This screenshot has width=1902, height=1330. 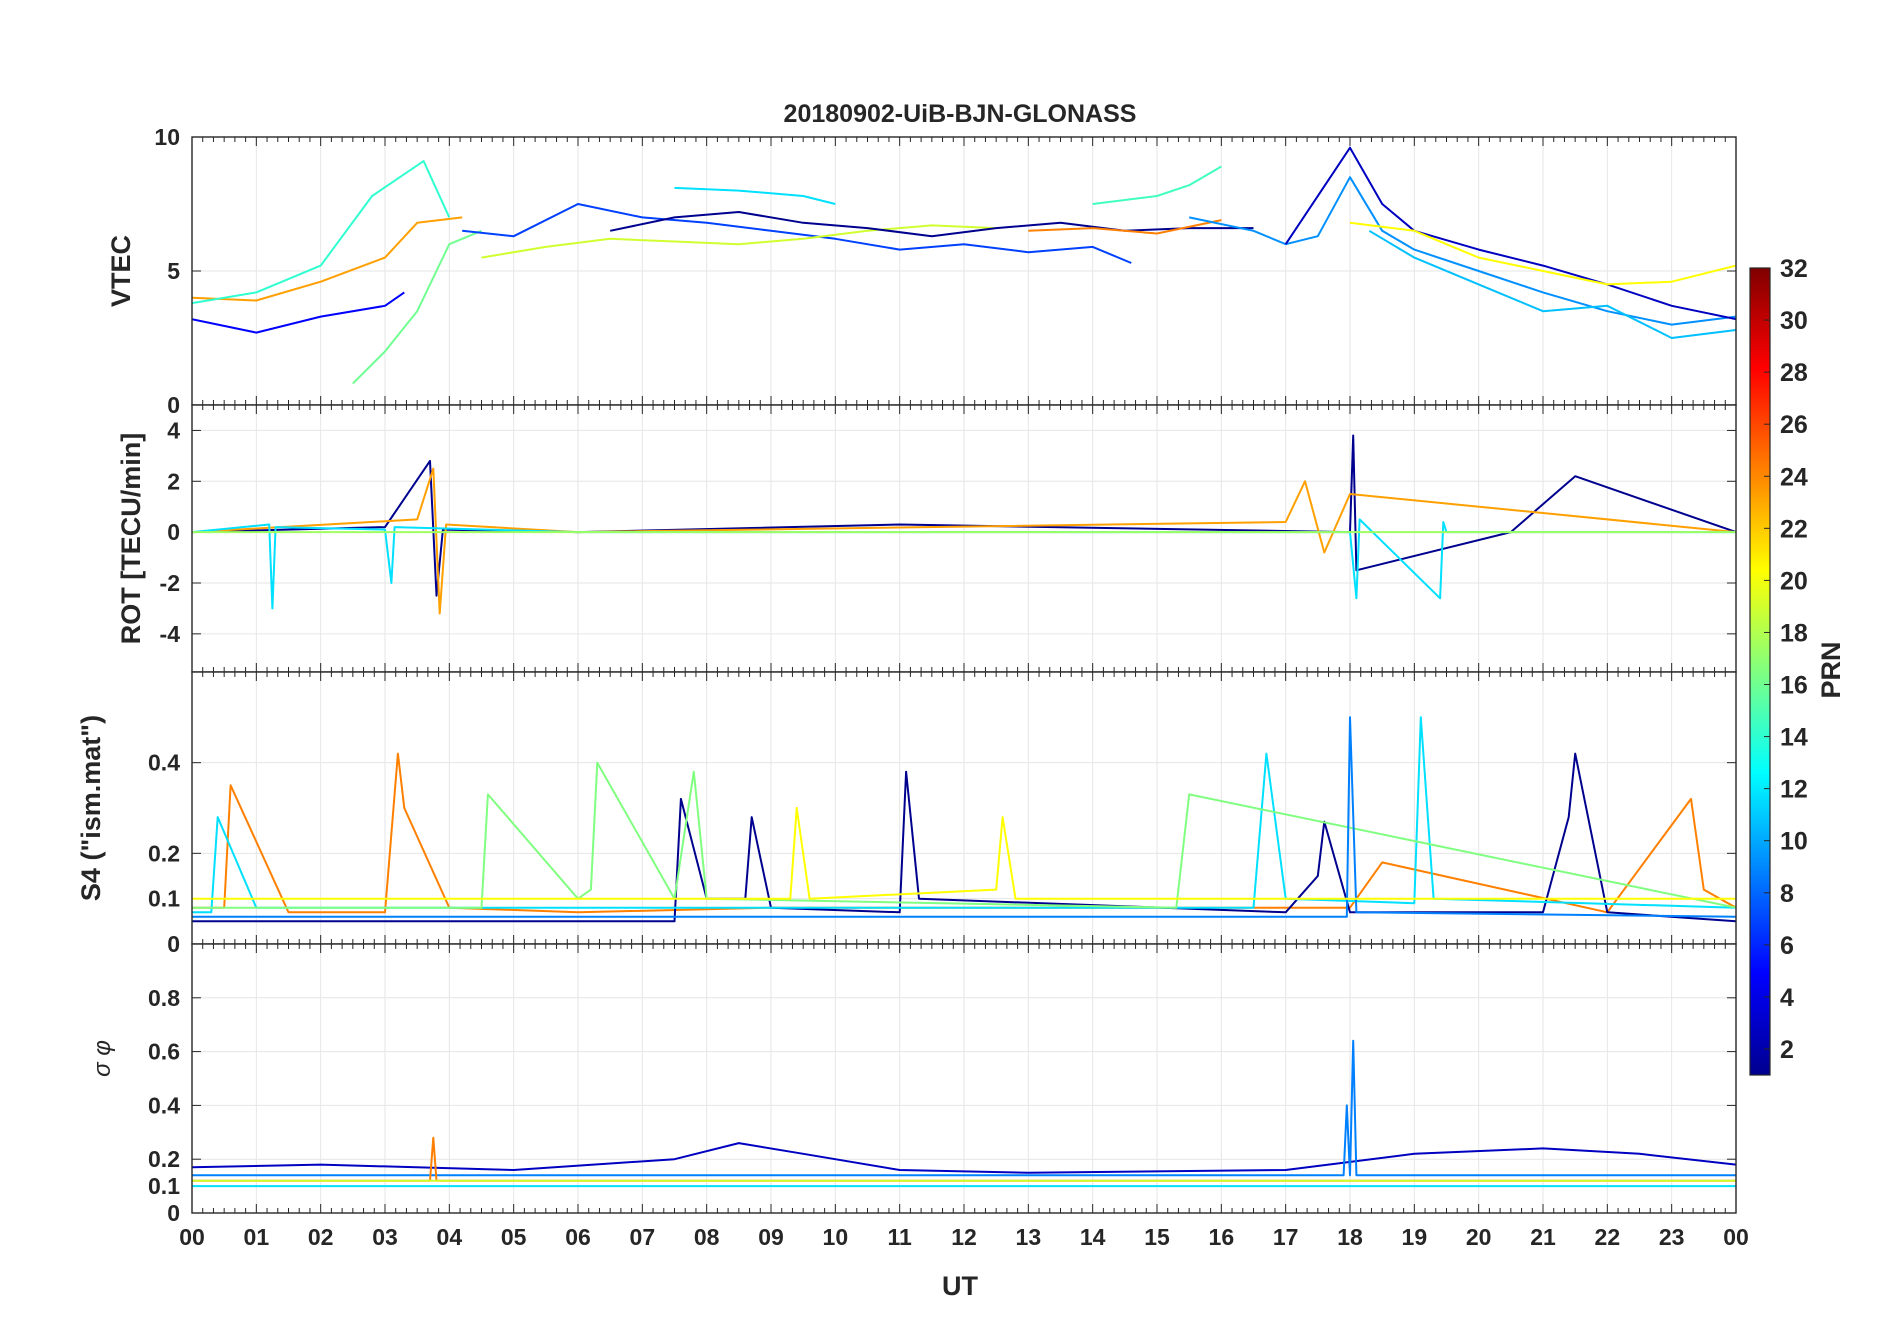 I want to click on s4-series-group, so click(x=964, y=819).